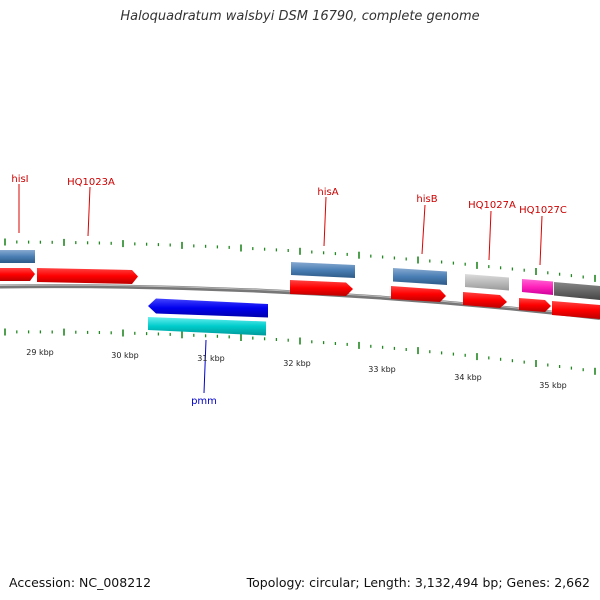 The height and width of the screenshot is (600, 600). I want to click on kbp-label-33: 33 kbp, so click(382, 369).